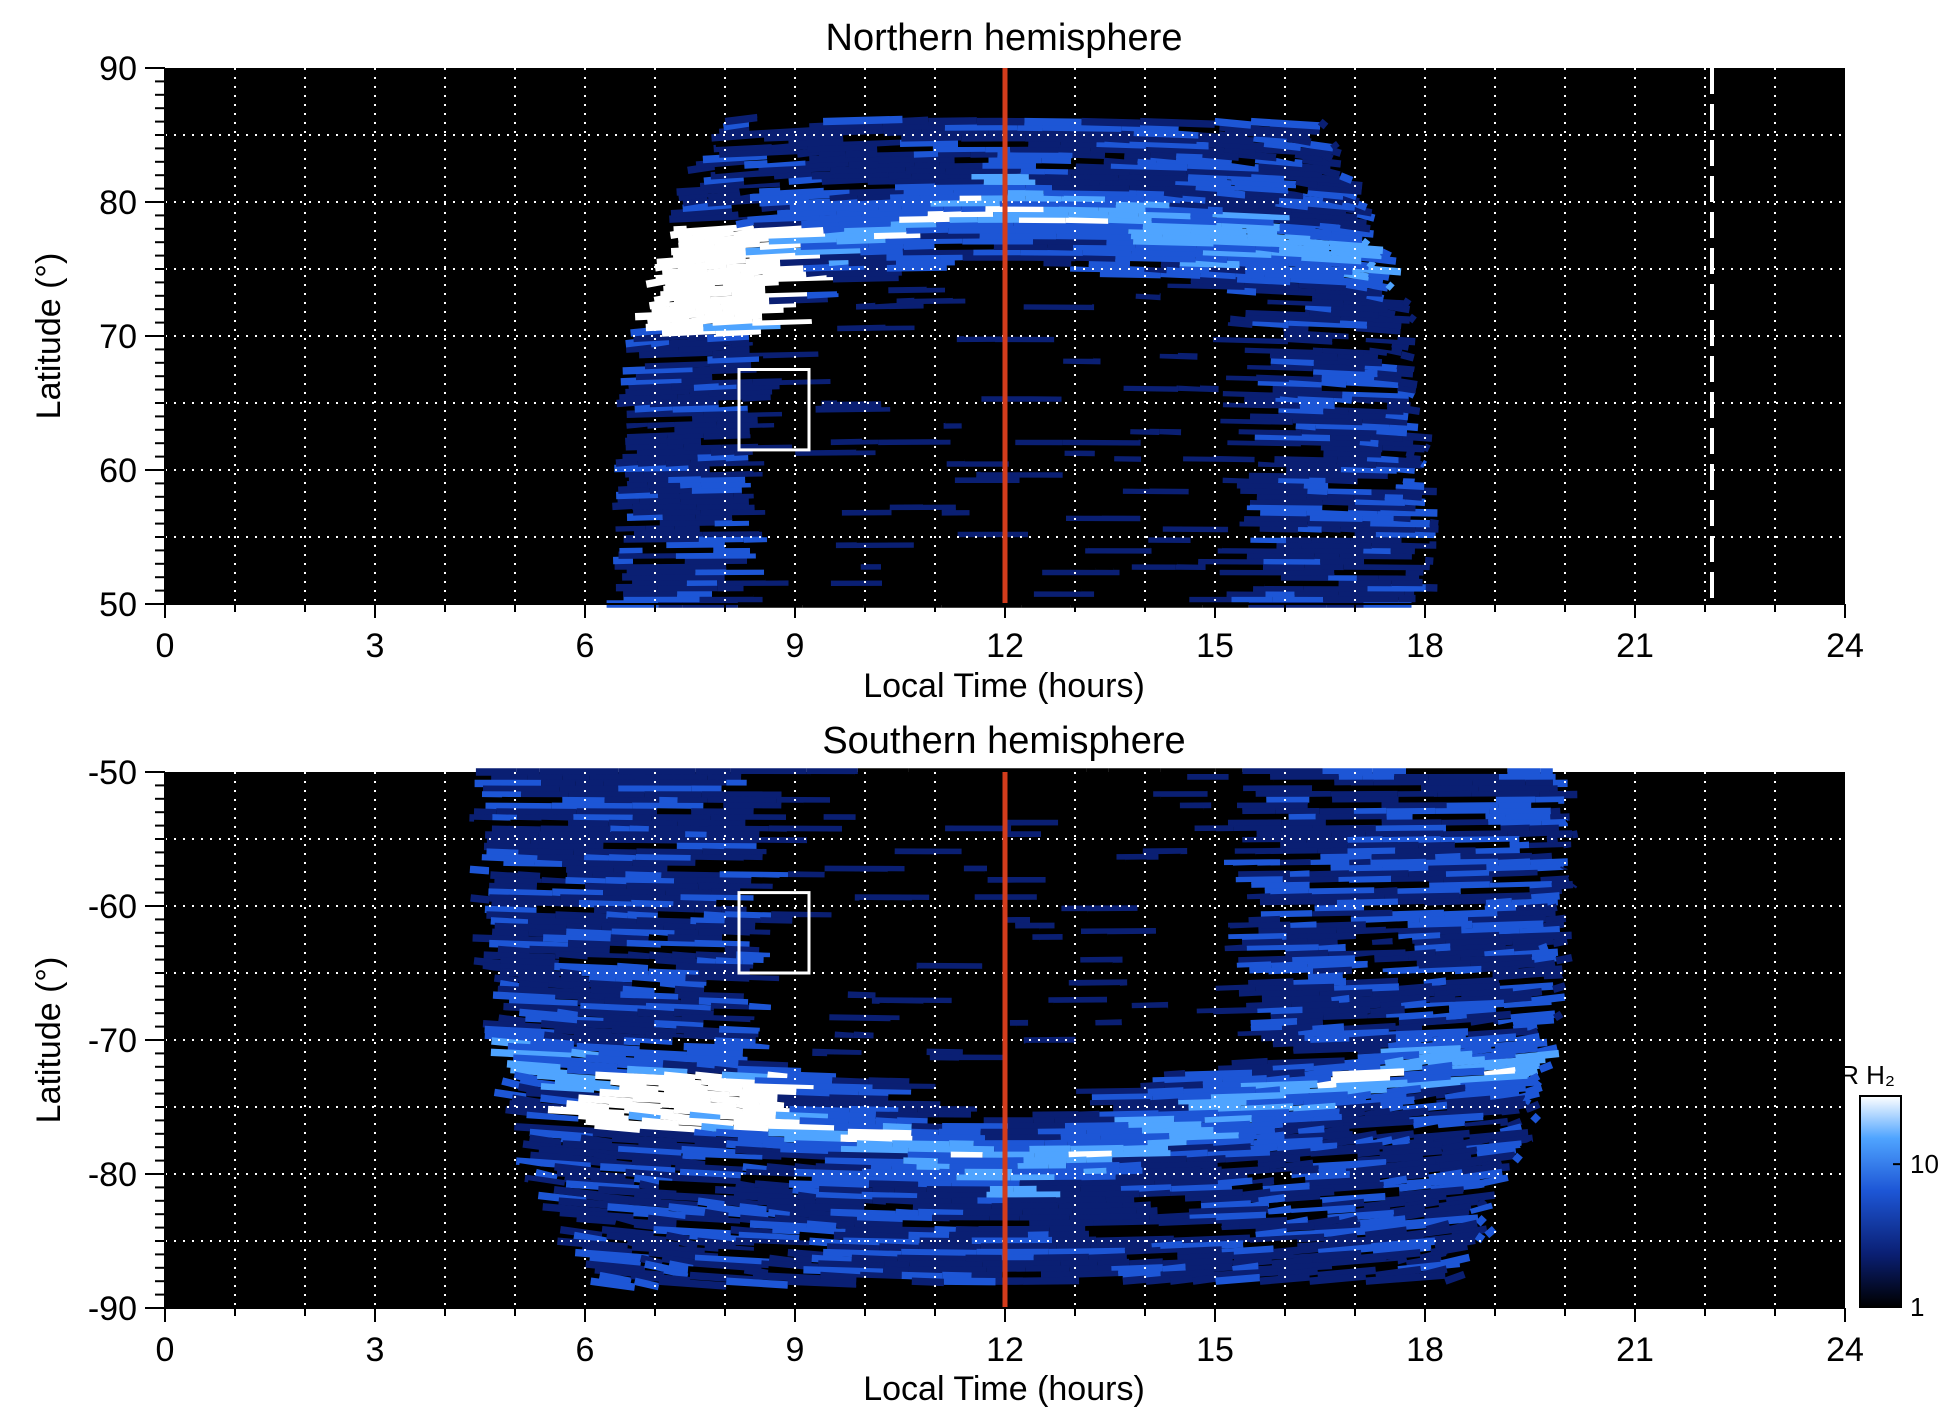 The width and height of the screenshot is (1950, 1423). Describe the element at coordinates (118, 203) in the screenshot. I see `y-tick-label: 80` at that location.